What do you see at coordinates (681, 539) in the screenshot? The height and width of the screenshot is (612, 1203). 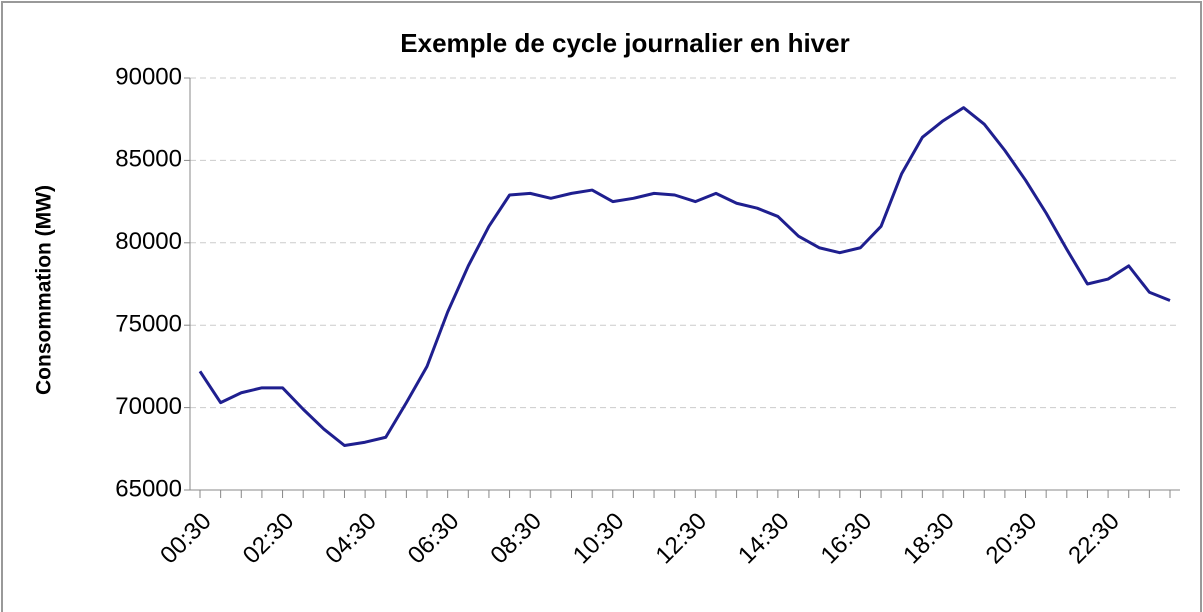 I see `x-tick-label: 12:30` at bounding box center [681, 539].